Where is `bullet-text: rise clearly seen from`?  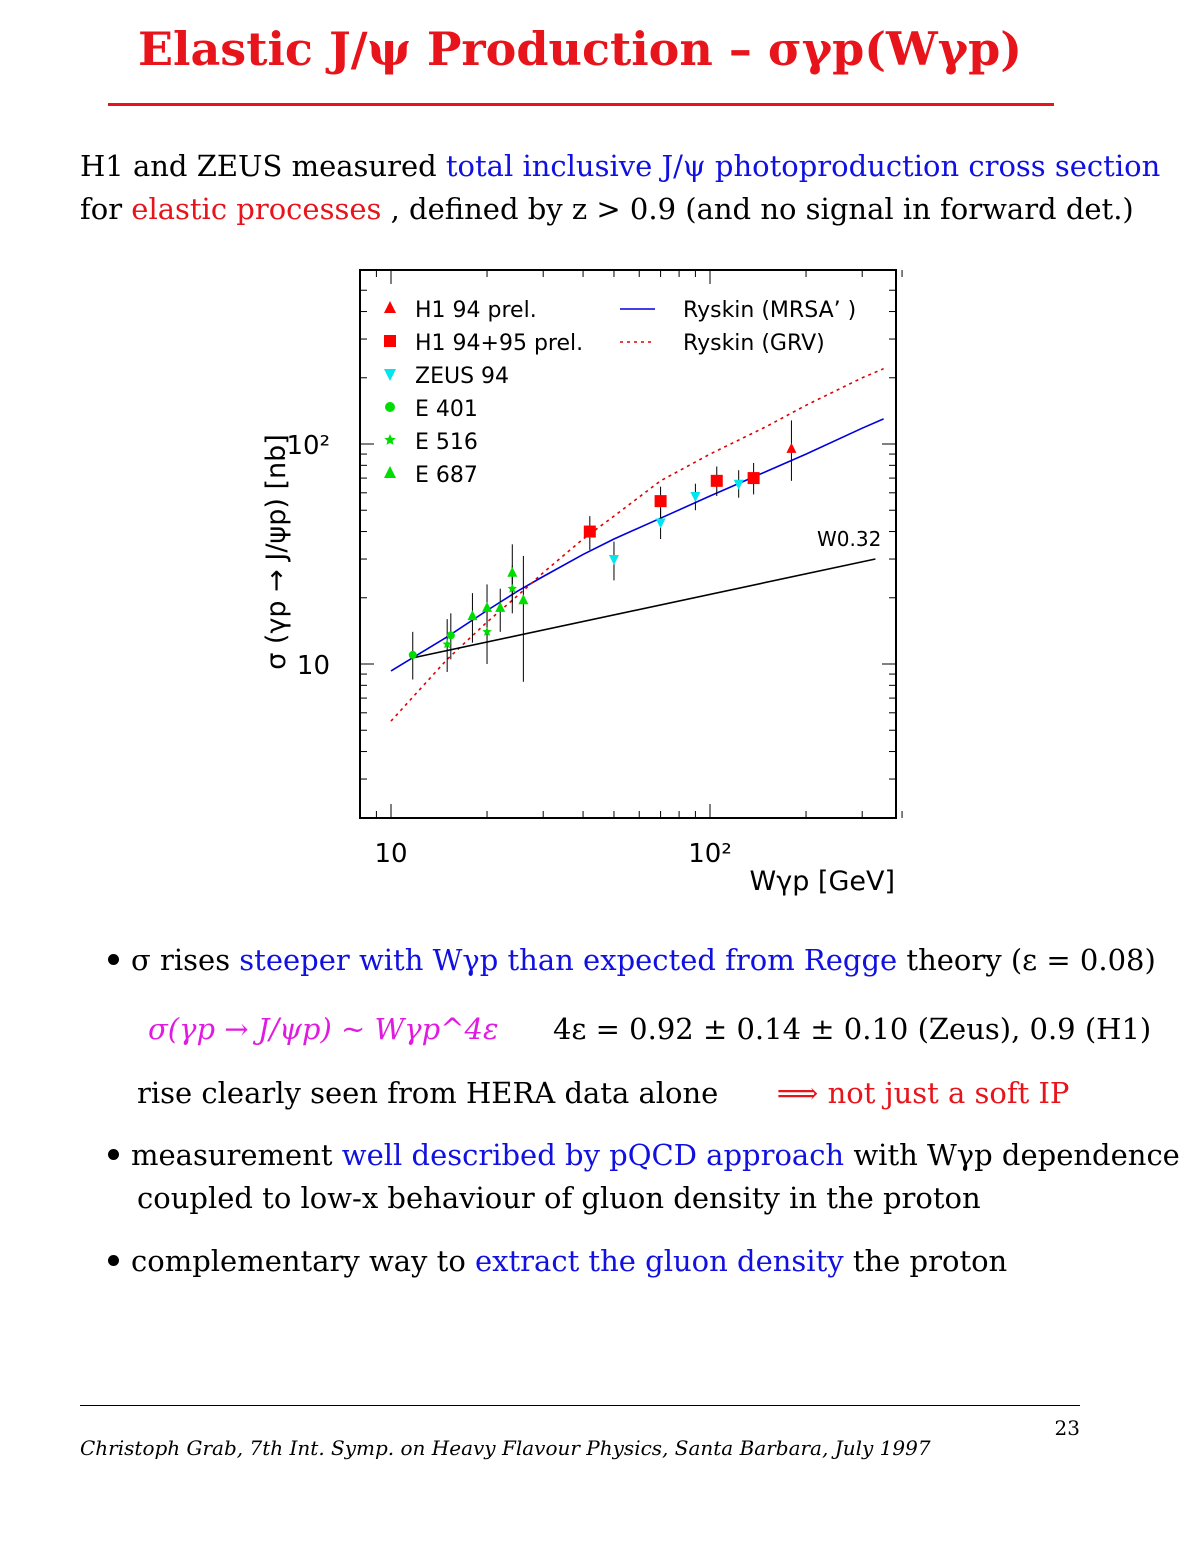 bullet-text: rise clearly seen from is located at coordinates (301, 1093).